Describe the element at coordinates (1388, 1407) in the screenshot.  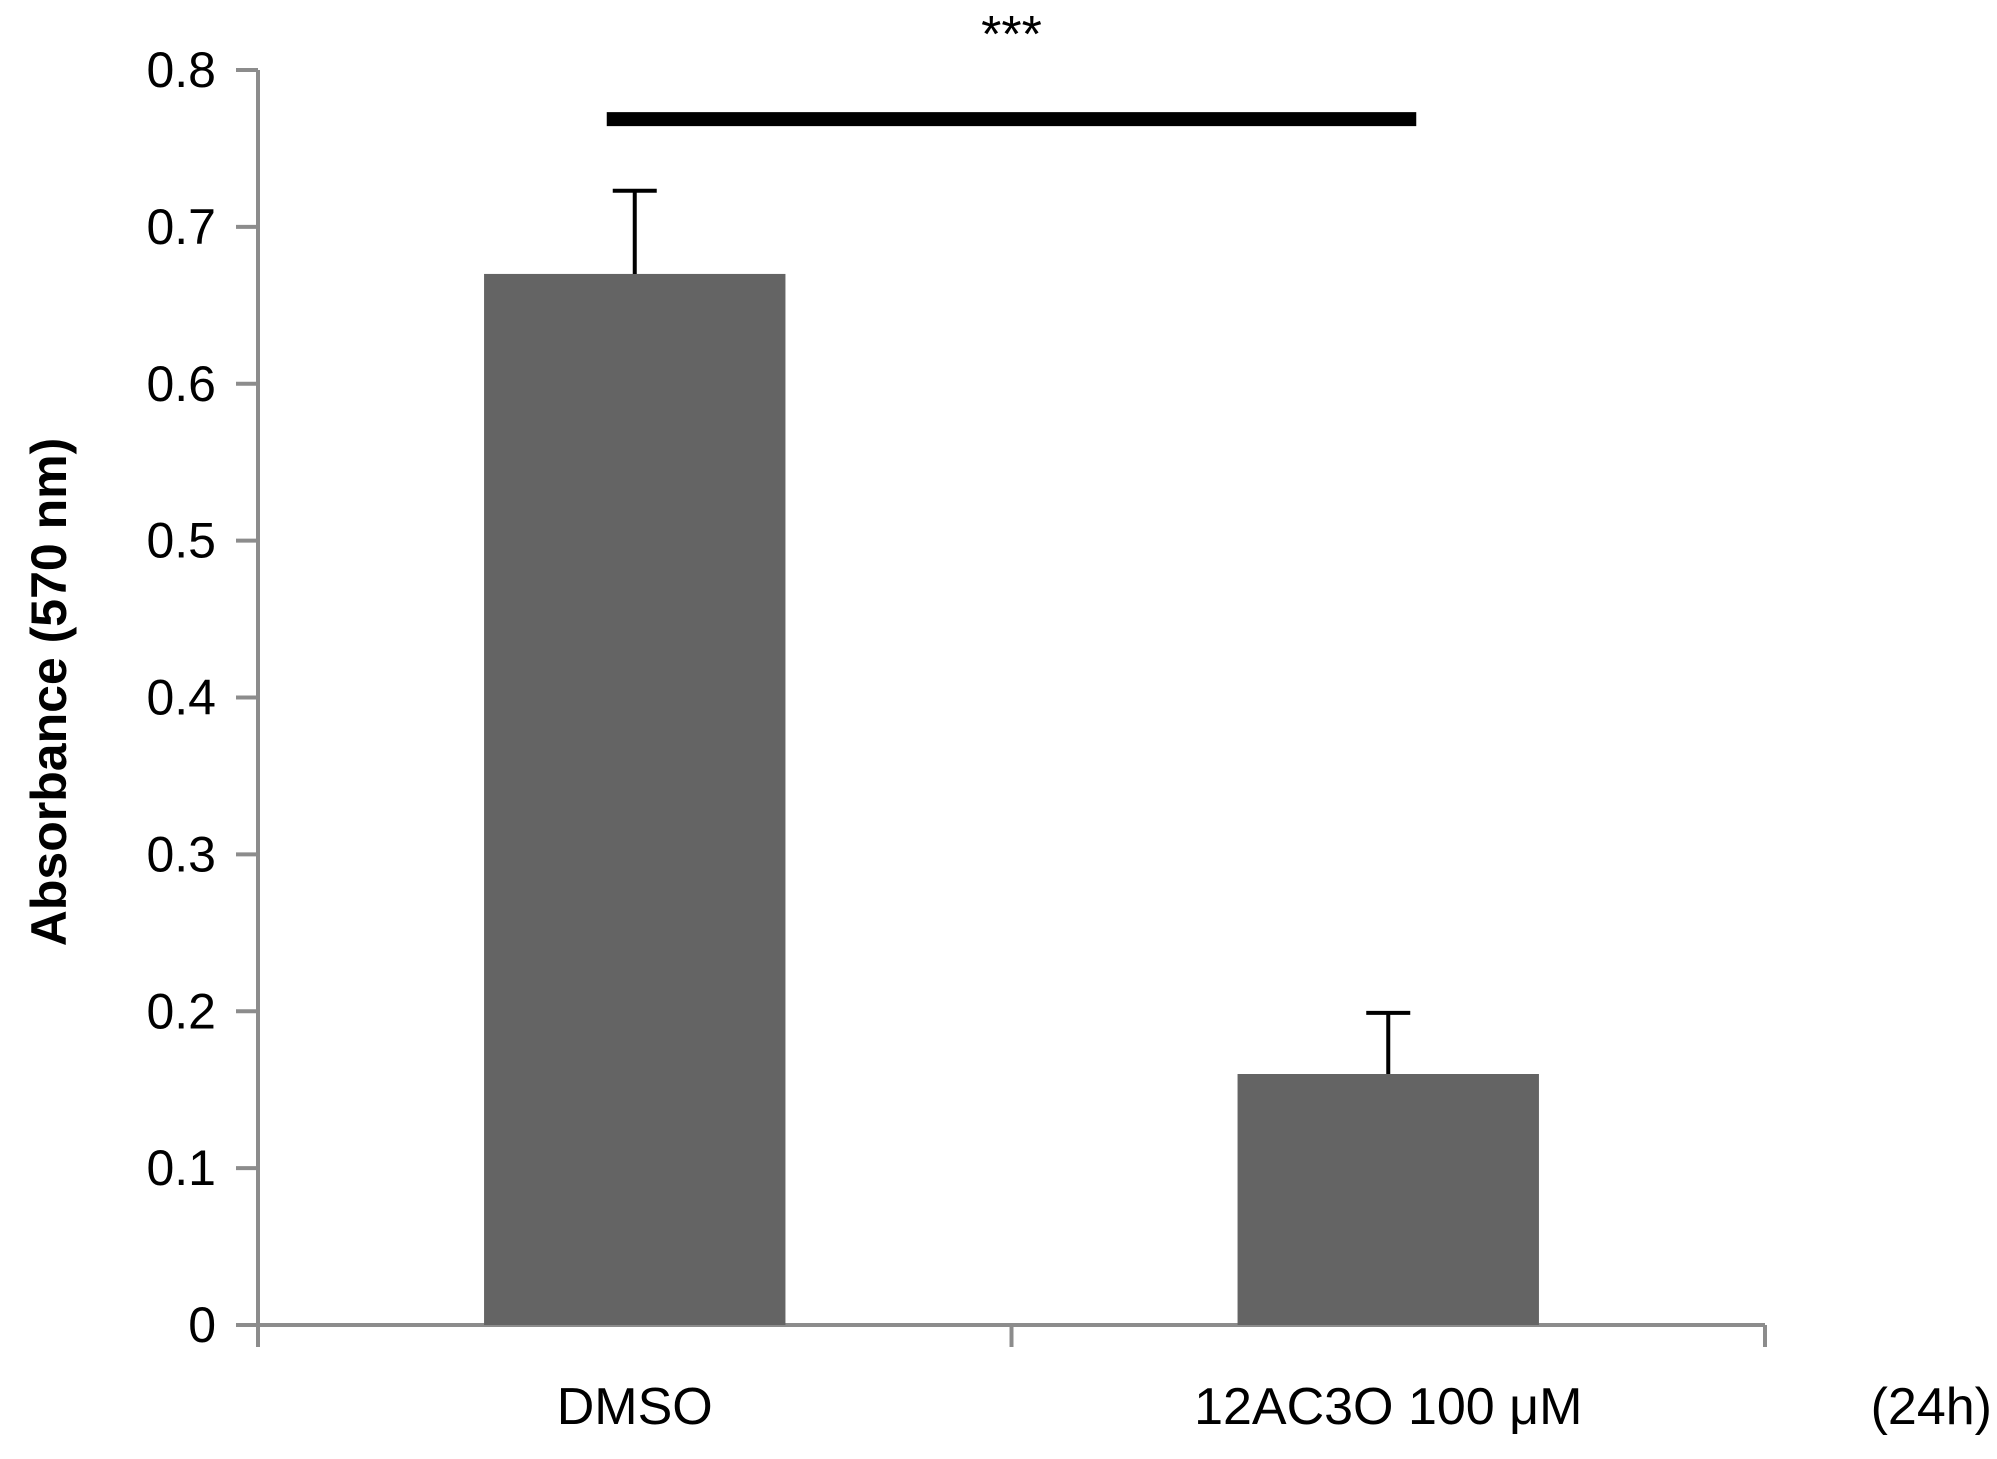
I see `x-category-label: 12AC3O 100 μM` at that location.